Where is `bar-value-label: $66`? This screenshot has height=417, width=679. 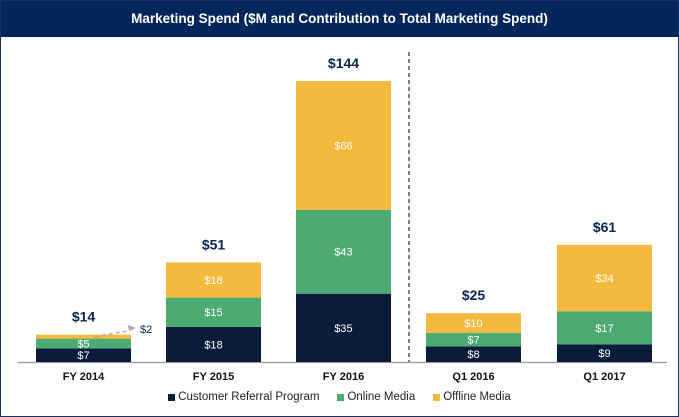
bar-value-label: $66 is located at coordinates (343, 146).